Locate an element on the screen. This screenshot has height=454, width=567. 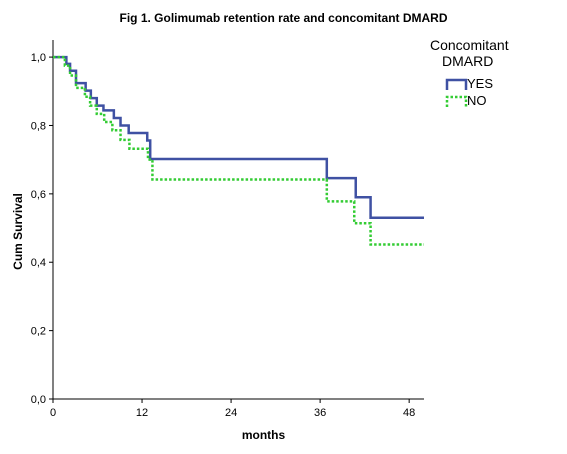
y-tick-label: 0,8 is located at coordinates (38, 126).